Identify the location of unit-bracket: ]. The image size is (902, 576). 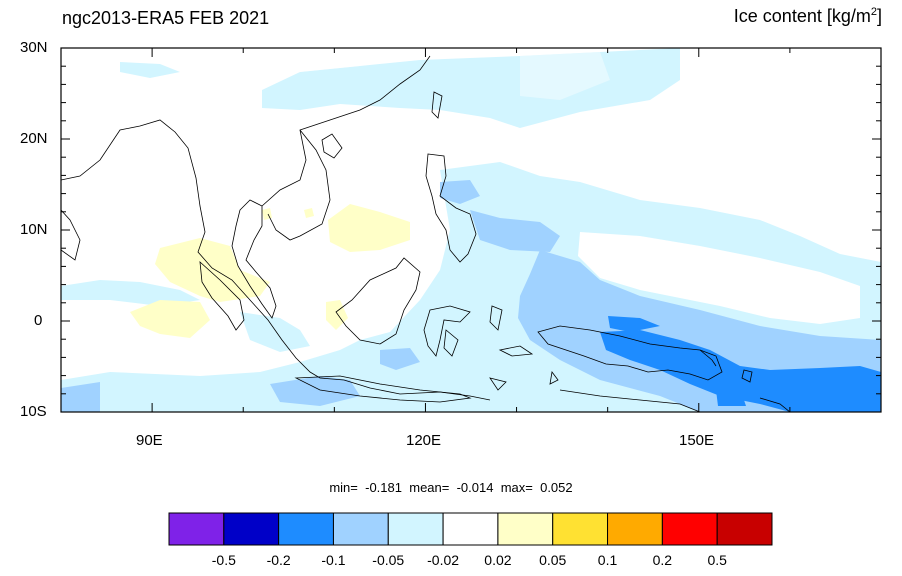
(879, 16).